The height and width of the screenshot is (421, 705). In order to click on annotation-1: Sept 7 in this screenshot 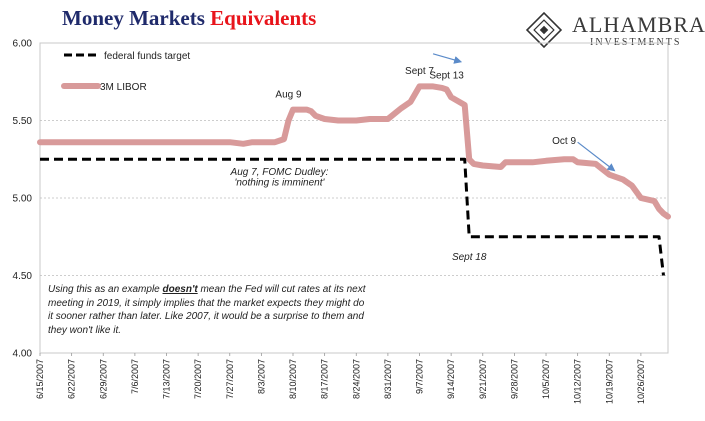, I will do `click(419, 71)`.